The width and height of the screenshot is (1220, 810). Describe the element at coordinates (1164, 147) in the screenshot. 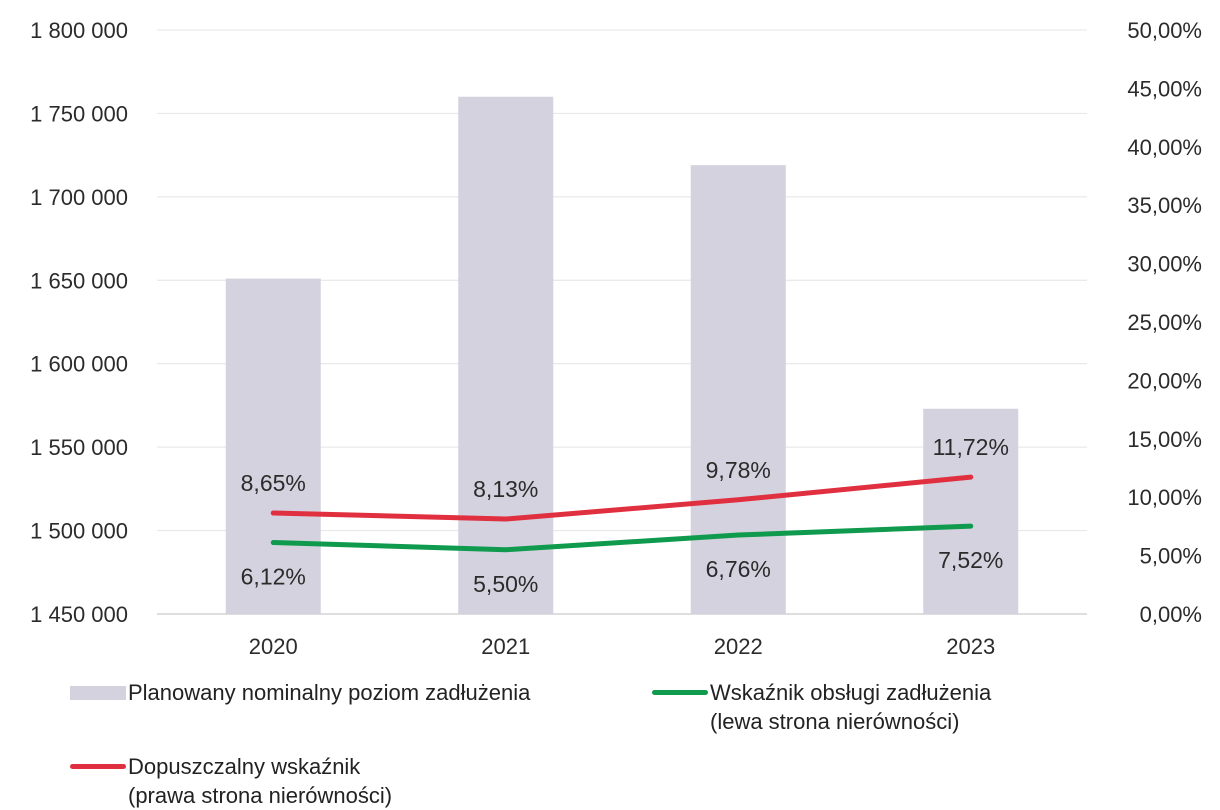

I see `right-tick-label: 40,00%` at that location.